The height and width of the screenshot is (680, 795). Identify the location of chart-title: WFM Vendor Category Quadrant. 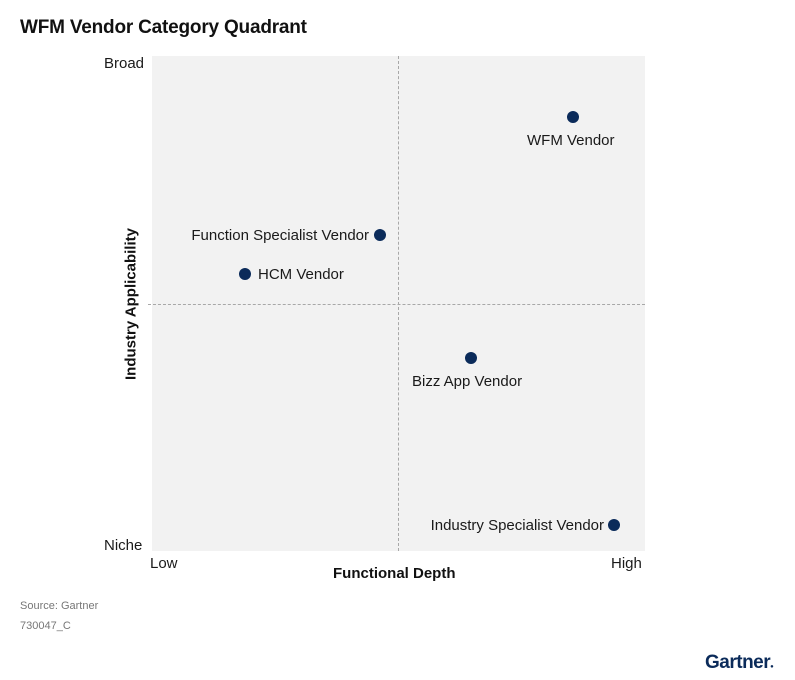
(163, 27).